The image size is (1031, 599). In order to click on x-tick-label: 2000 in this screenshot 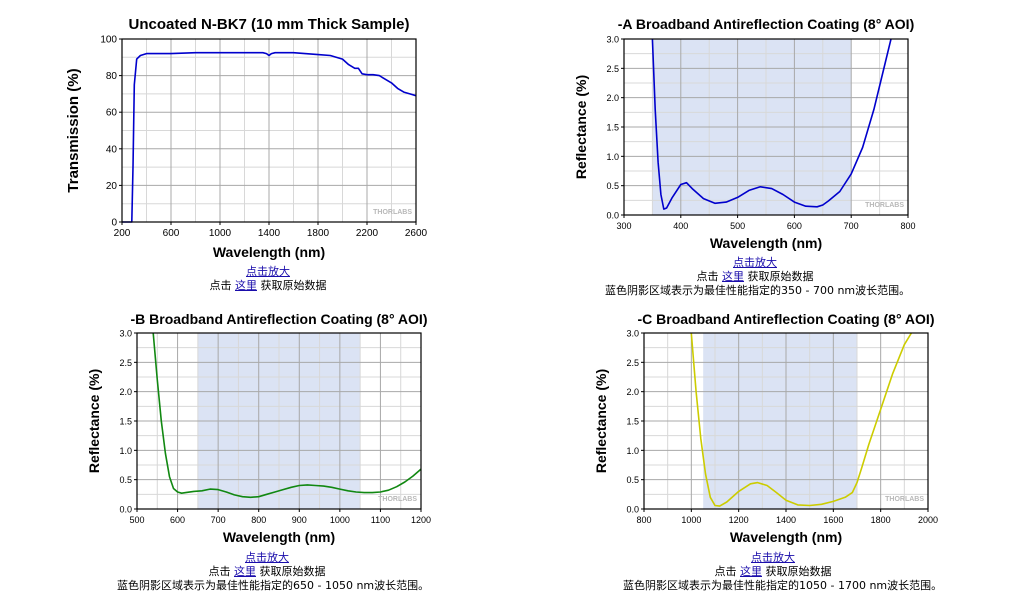, I will do `click(928, 520)`.